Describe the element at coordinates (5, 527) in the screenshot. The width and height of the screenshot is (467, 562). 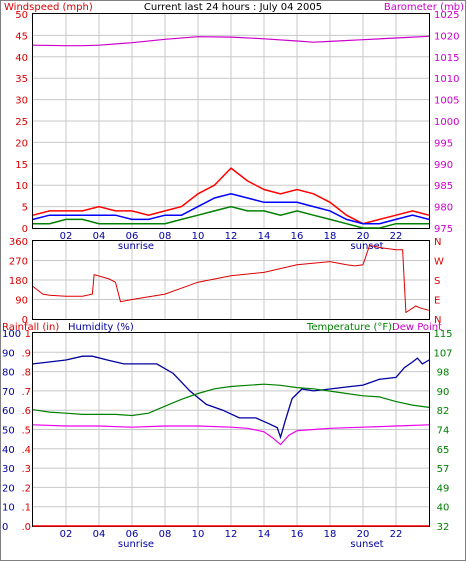
I see `humidity-tick-label: 0` at that location.